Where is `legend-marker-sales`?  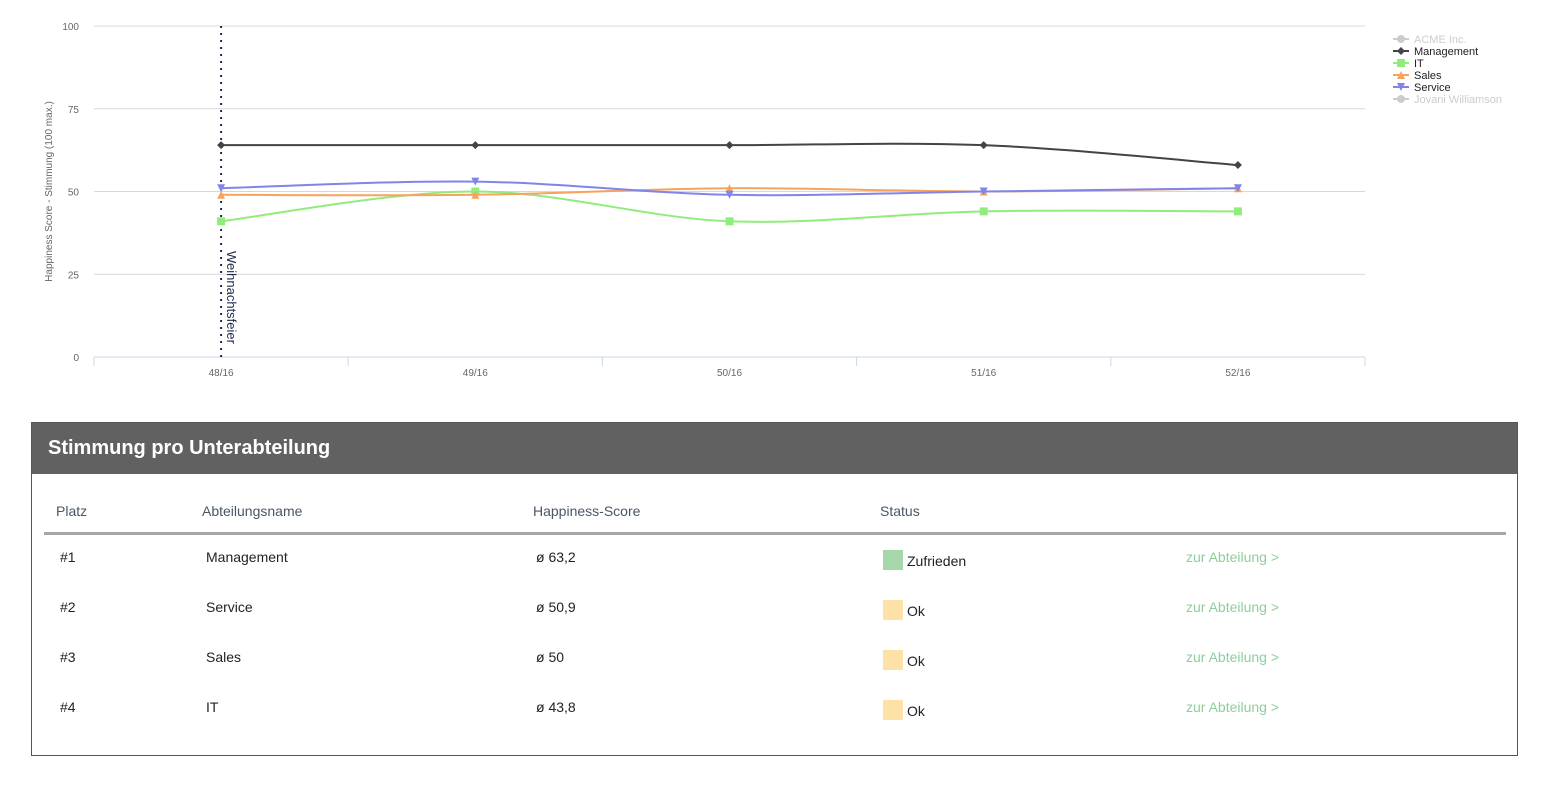
legend-marker-sales is located at coordinates (1401, 75).